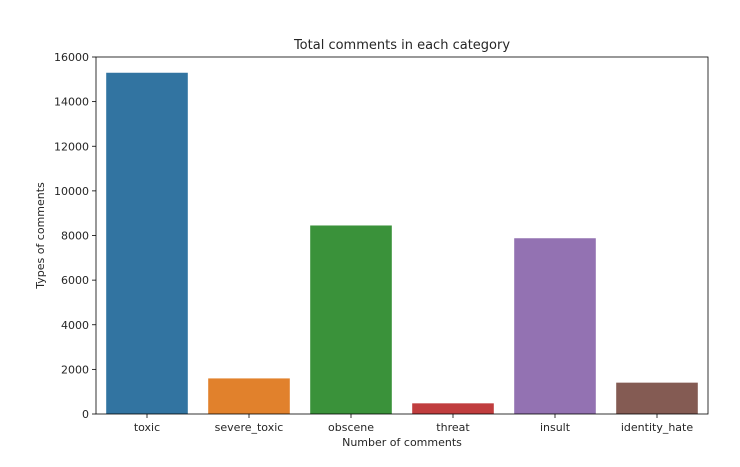 This screenshot has width=740, height=467. I want to click on x-tick-label: obscene, so click(351, 427).